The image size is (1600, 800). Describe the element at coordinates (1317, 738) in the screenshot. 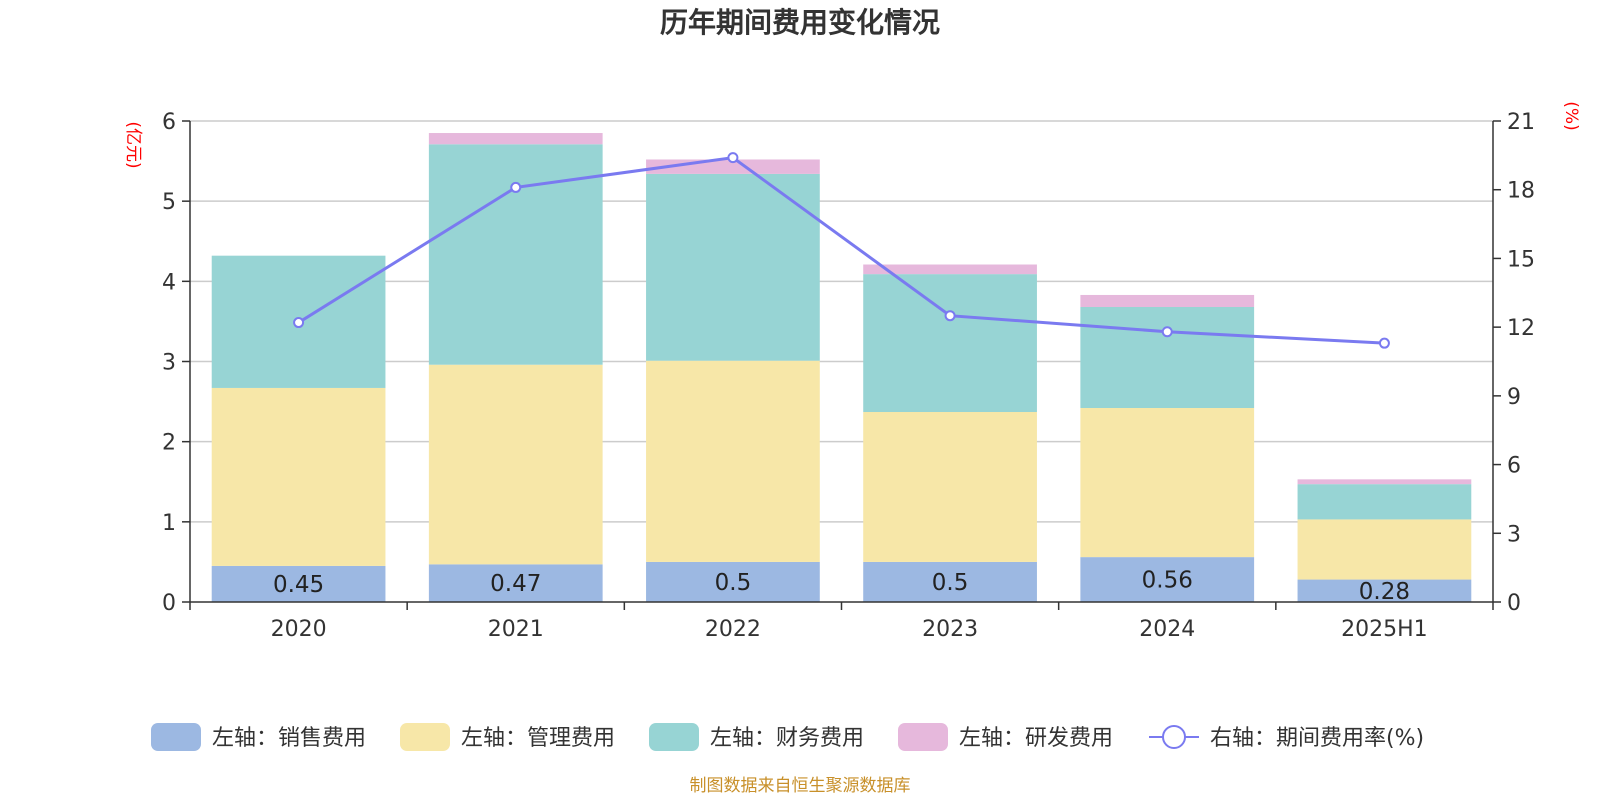

I see `legend-label: 右轴：期间费用率(%)` at that location.